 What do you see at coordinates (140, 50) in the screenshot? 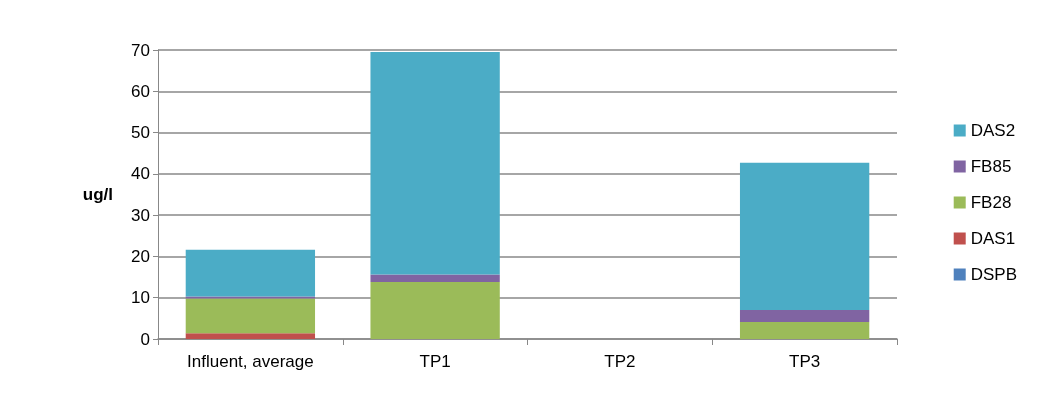
I see `y-tick-label: 70` at bounding box center [140, 50].